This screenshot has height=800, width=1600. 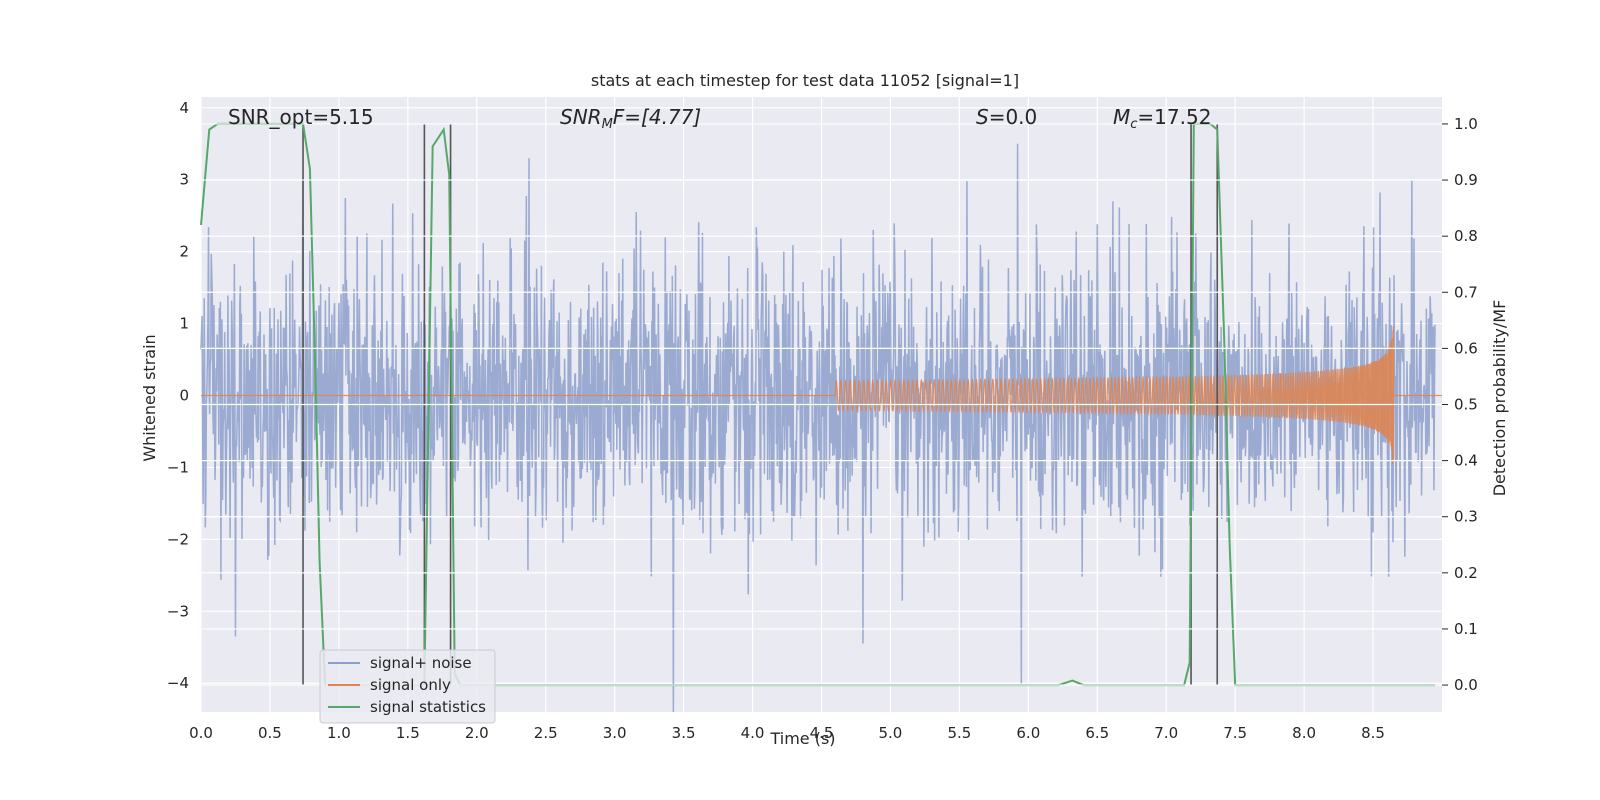 What do you see at coordinates (184, 180) in the screenshot?
I see `y-tick-label: 3` at bounding box center [184, 180].